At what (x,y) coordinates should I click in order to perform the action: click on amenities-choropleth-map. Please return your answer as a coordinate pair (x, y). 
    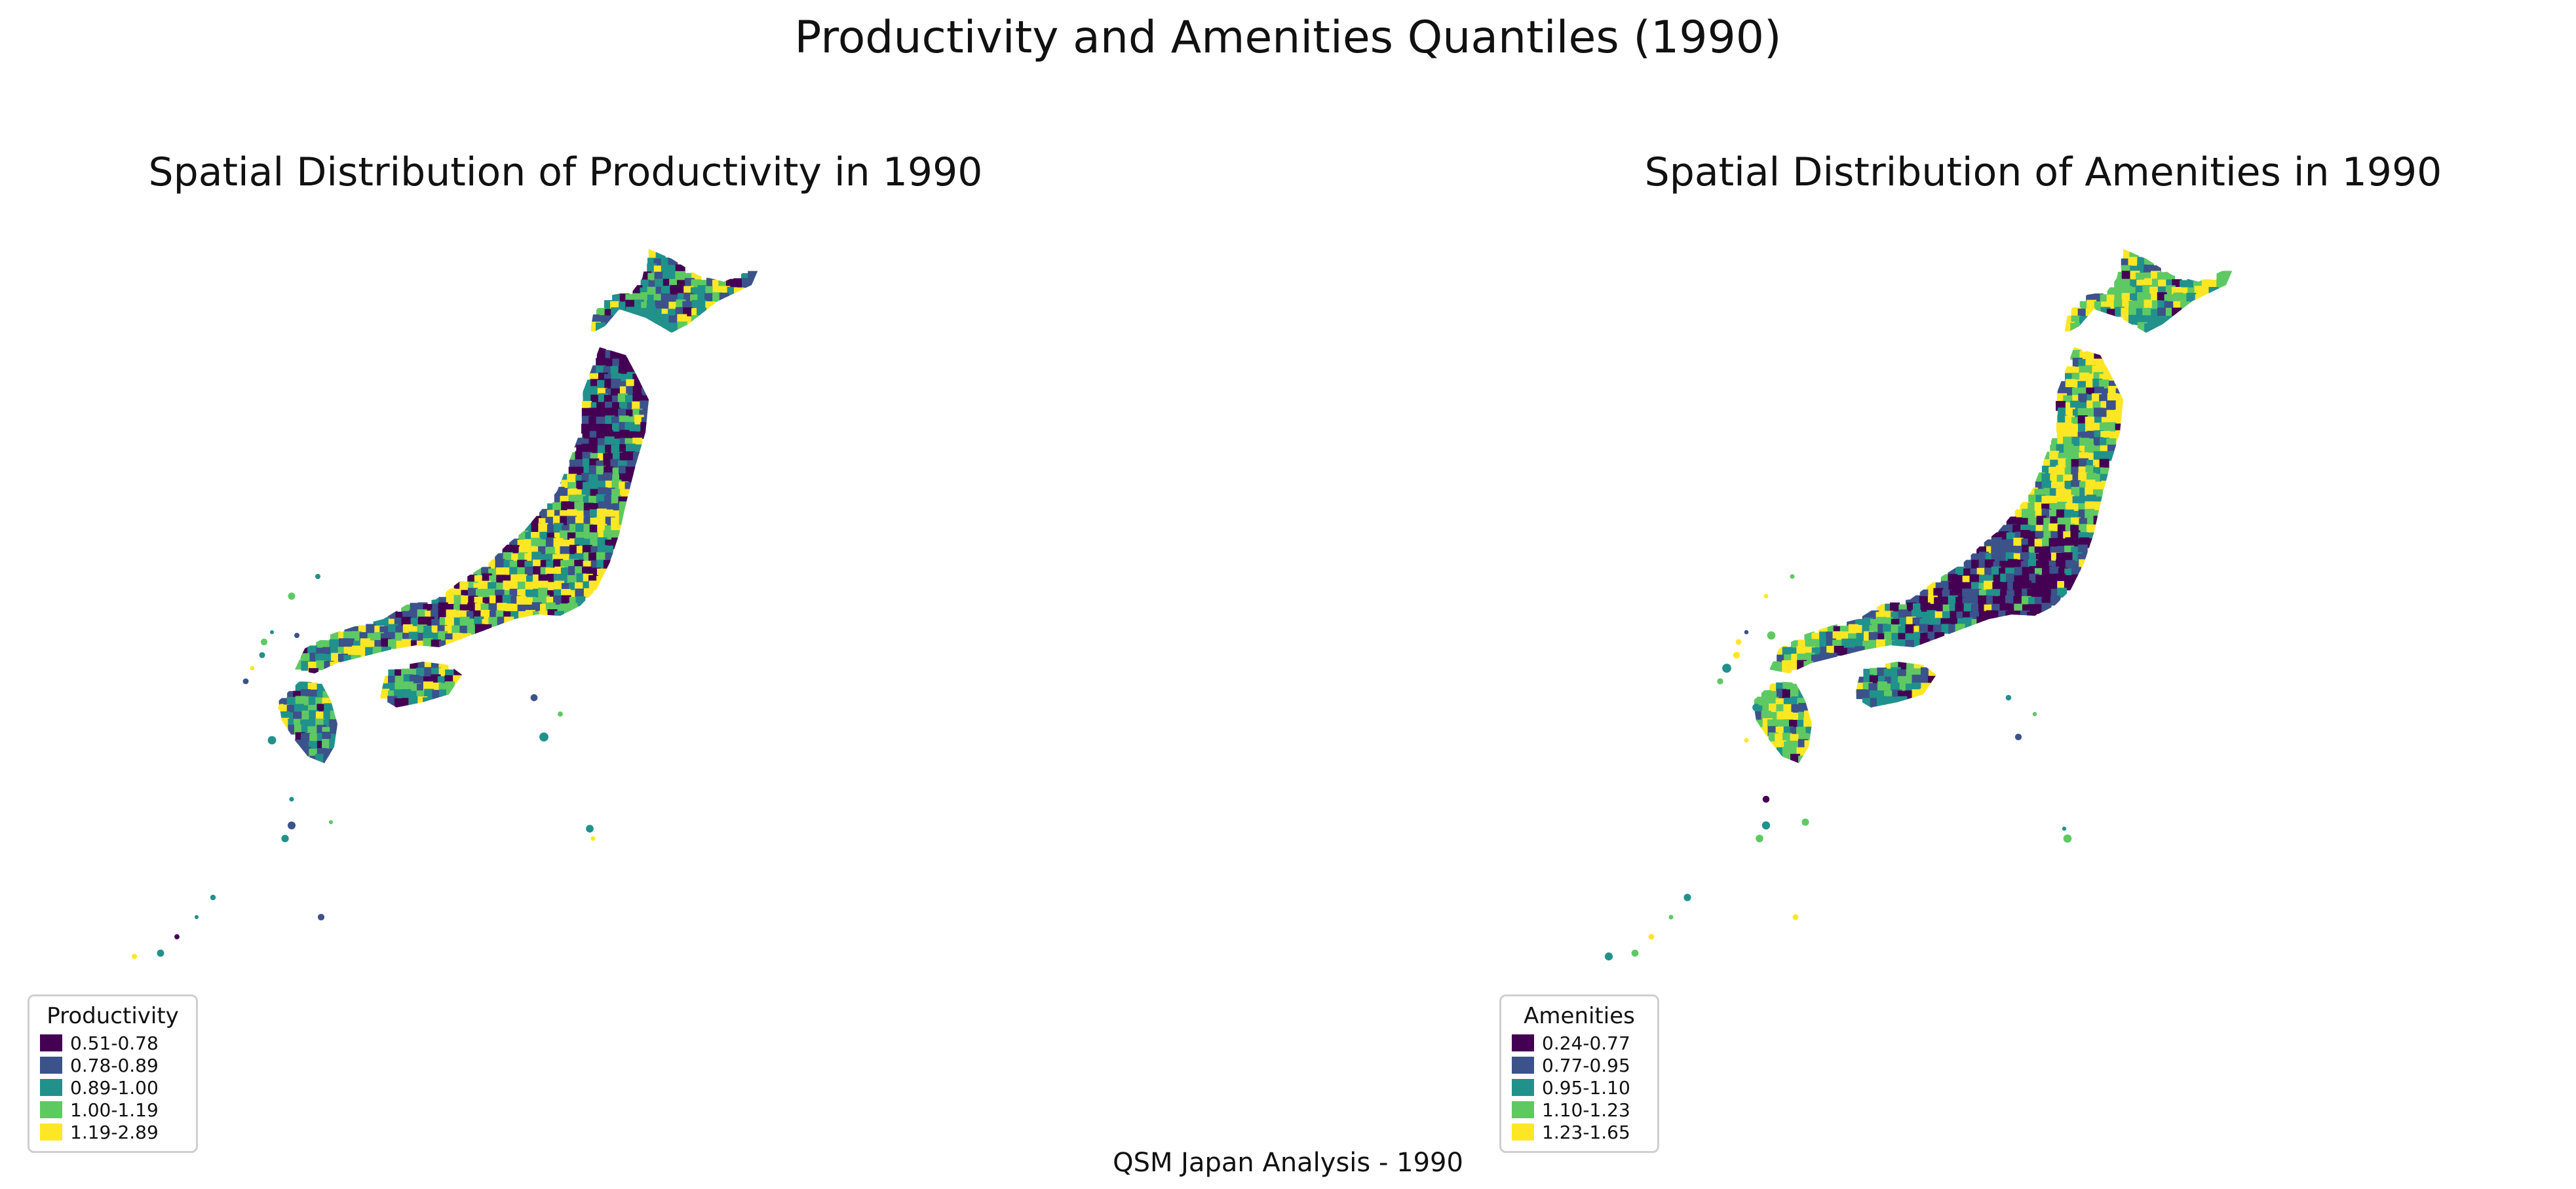
    Looking at the image, I should click on (1918, 605).